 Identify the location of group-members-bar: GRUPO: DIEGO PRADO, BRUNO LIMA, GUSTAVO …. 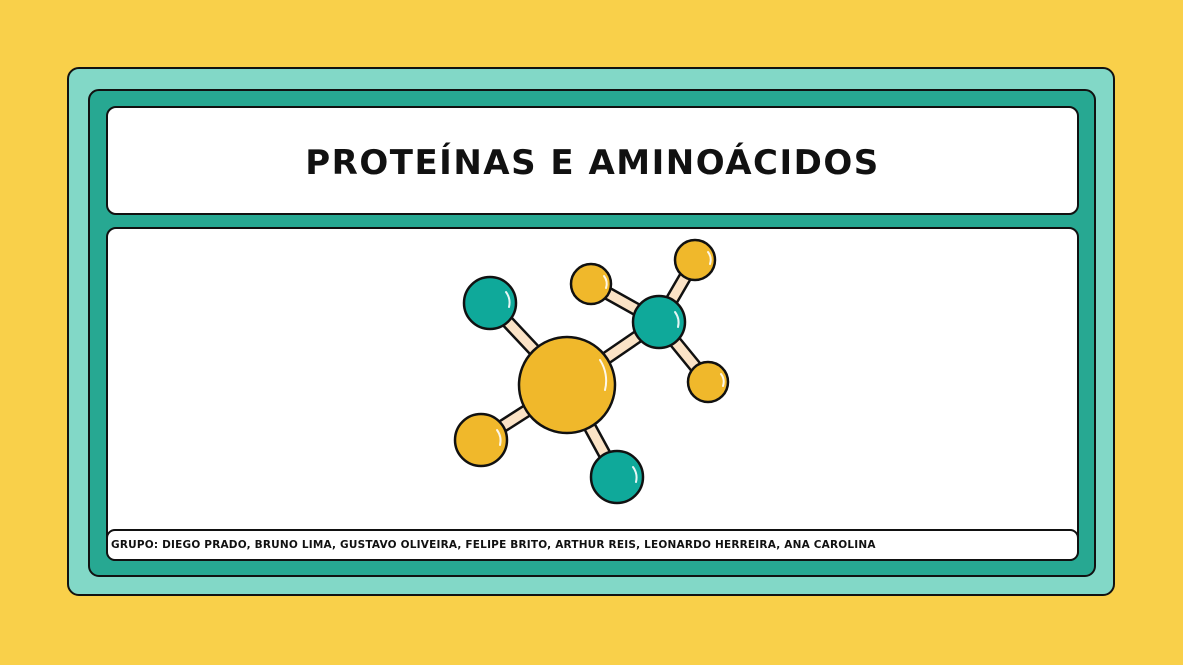
(592, 545).